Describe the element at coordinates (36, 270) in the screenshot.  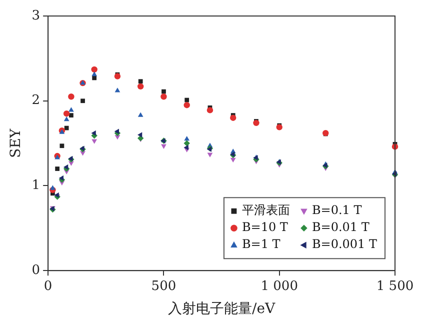
I see `y-tick-label: 0` at that location.